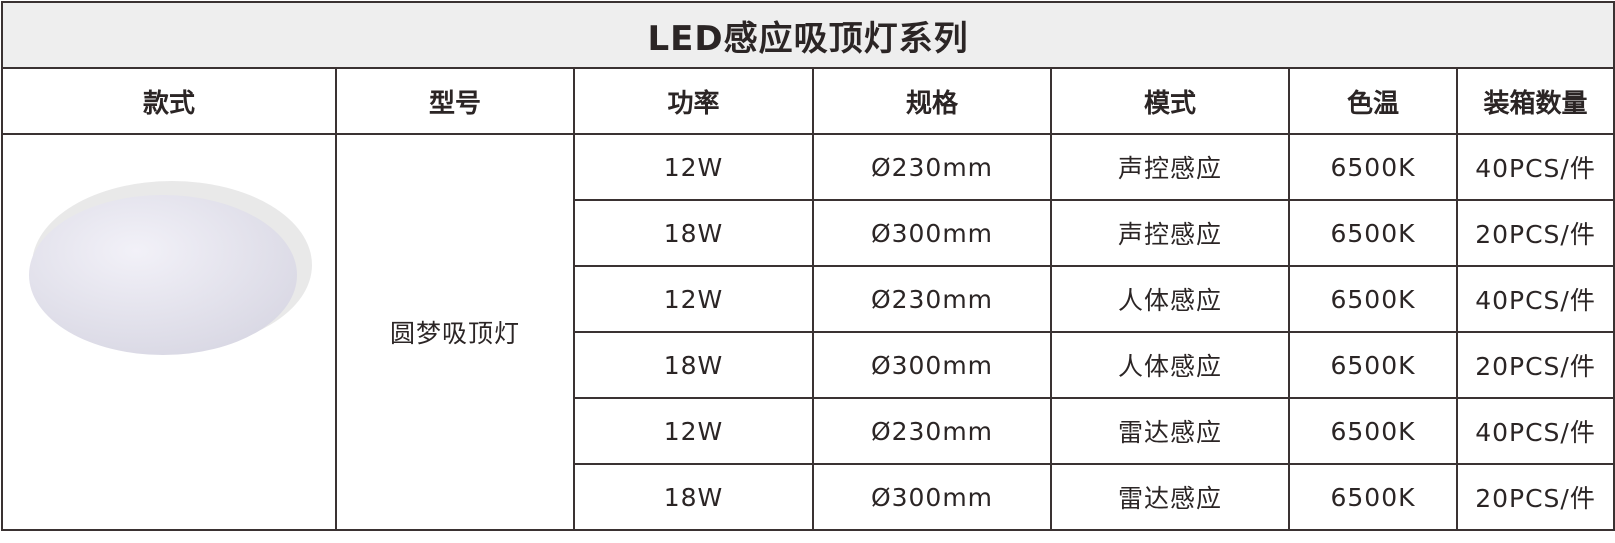  I want to click on header-row: 款式 型号 功率 规格 模式 色温 装箱数量, so click(808, 101).